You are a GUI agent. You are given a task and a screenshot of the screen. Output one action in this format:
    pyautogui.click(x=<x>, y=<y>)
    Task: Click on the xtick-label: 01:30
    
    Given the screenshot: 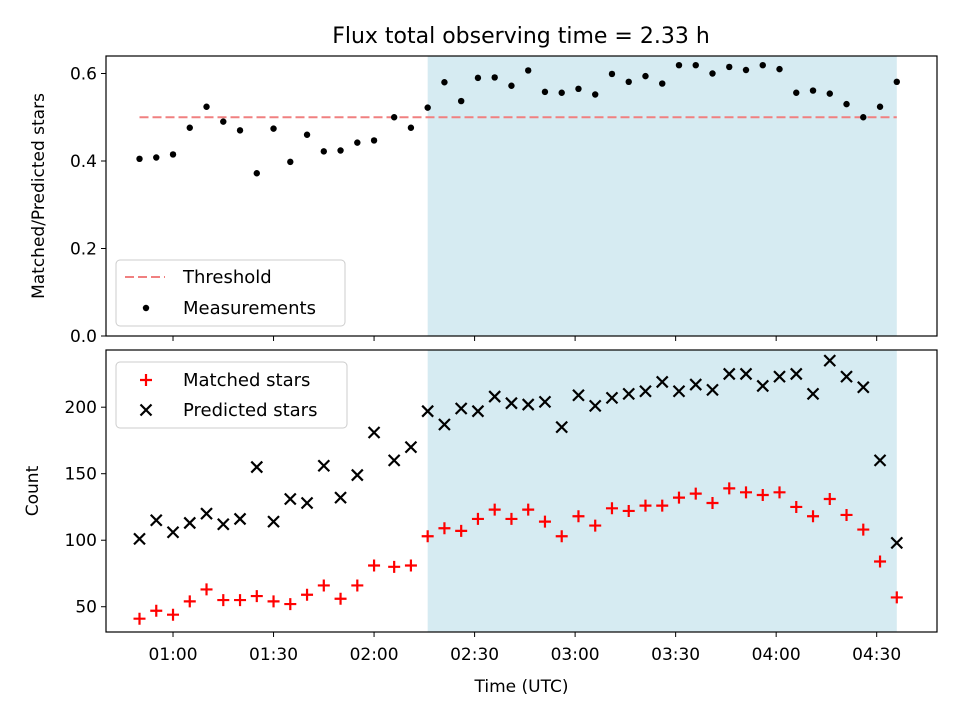 What is the action you would take?
    pyautogui.click(x=273, y=655)
    